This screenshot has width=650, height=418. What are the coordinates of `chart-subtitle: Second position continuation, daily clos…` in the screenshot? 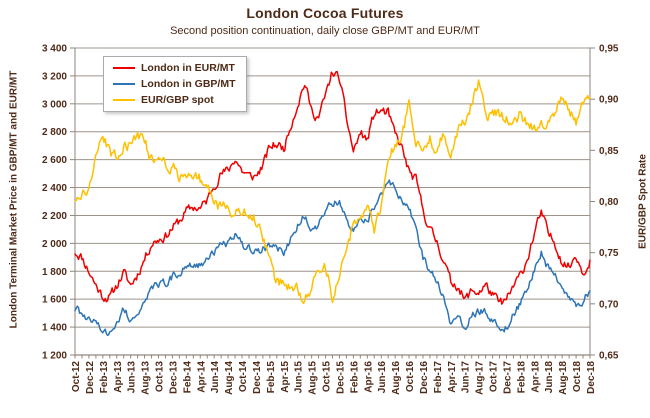 It's located at (325, 31).